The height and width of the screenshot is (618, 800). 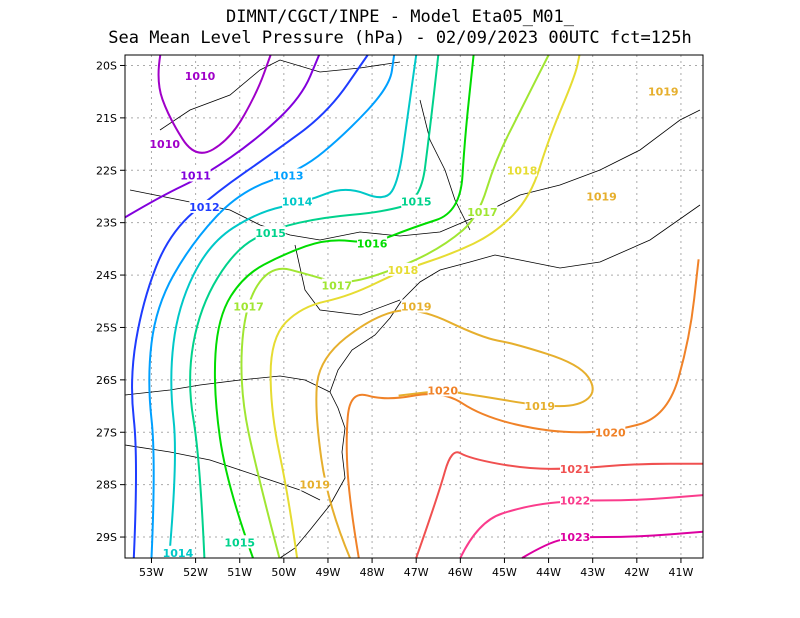 I want to click on isobar-label-1022: 1022, so click(x=575, y=500).